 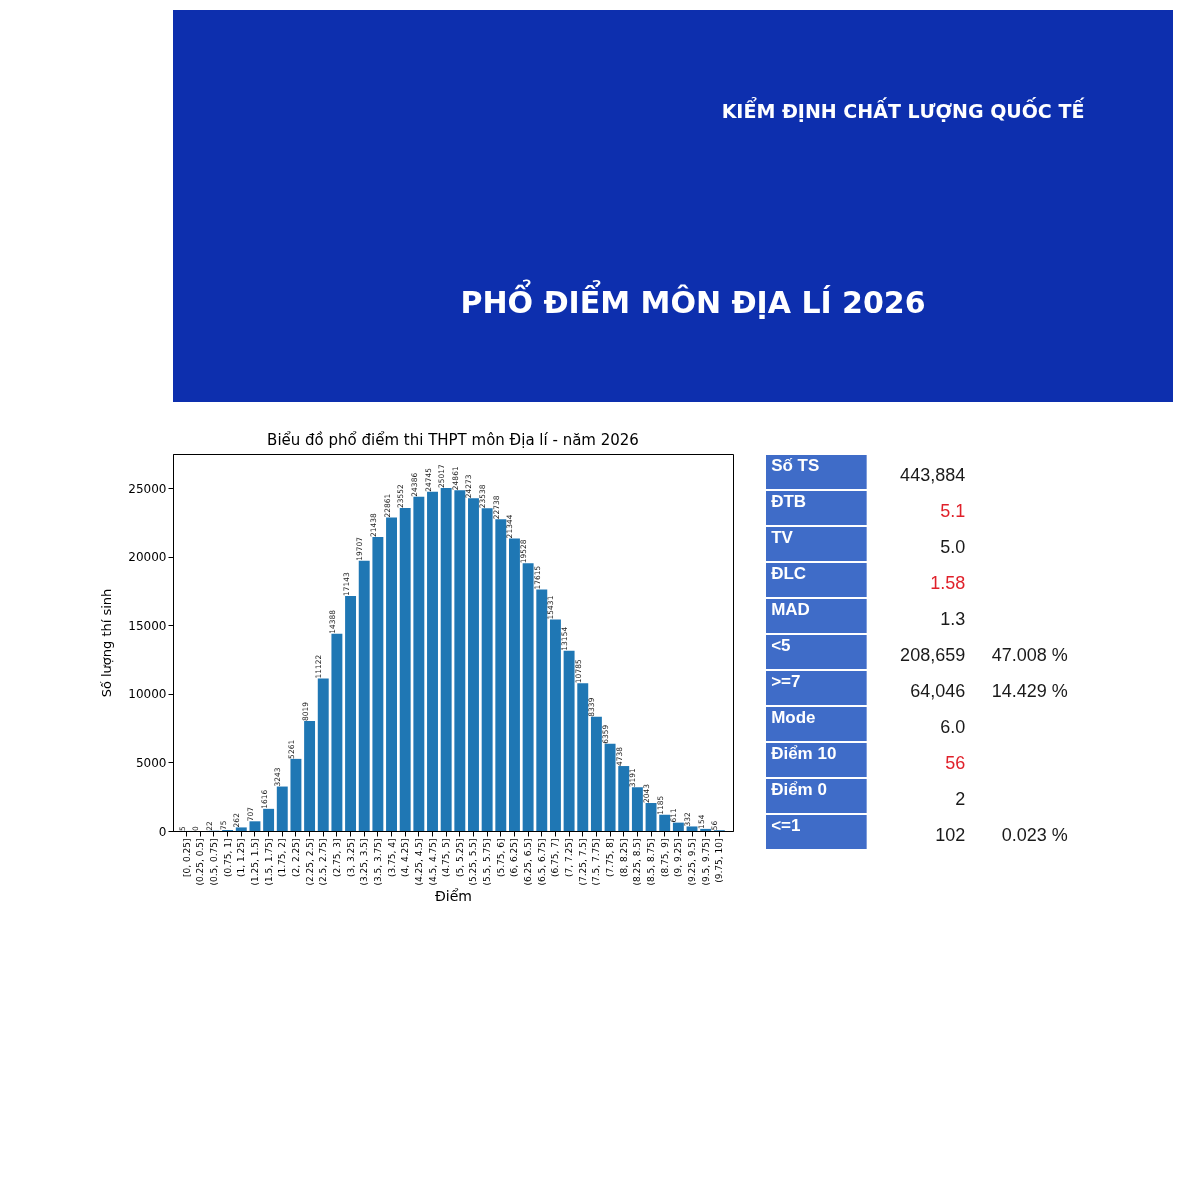 I want to click on x-tick-label: (6.5, 6.75], so click(x=541, y=862).